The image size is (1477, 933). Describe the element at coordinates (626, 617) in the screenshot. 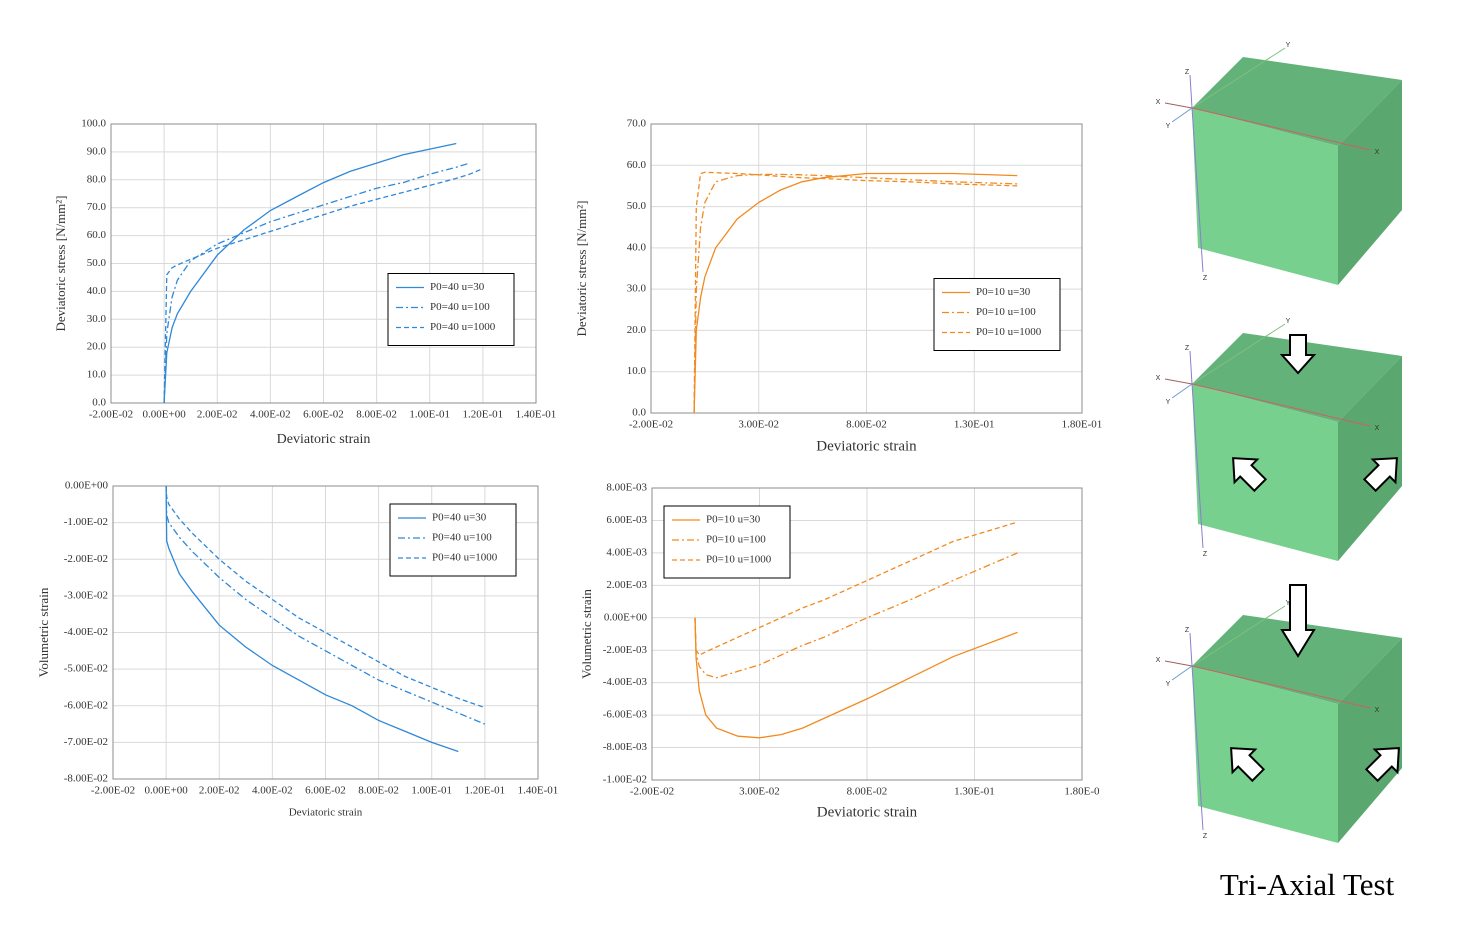

I see `y-tick-label: 0.00E+00` at that location.